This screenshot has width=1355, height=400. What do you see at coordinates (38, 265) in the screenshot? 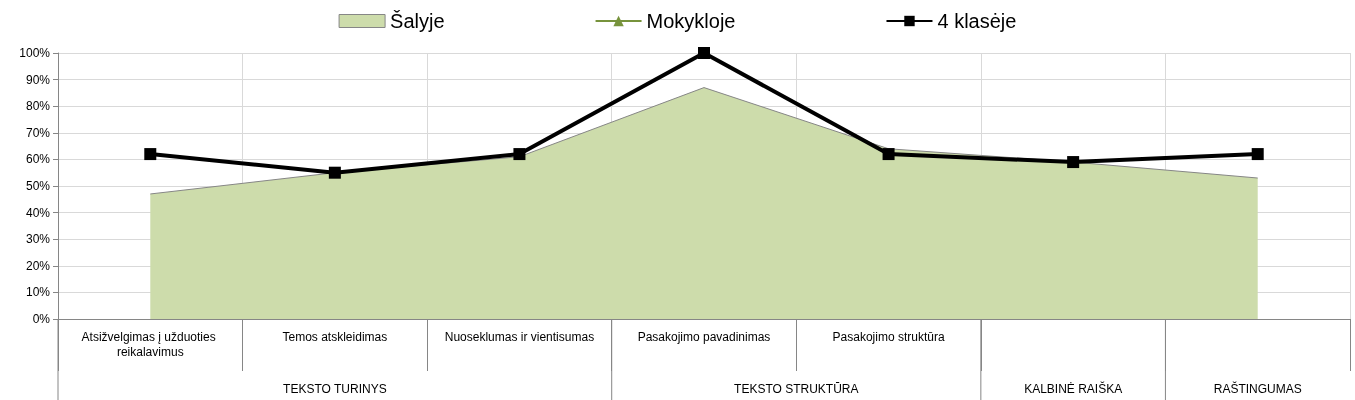
I see `y-tick-label: 20%` at bounding box center [38, 265].